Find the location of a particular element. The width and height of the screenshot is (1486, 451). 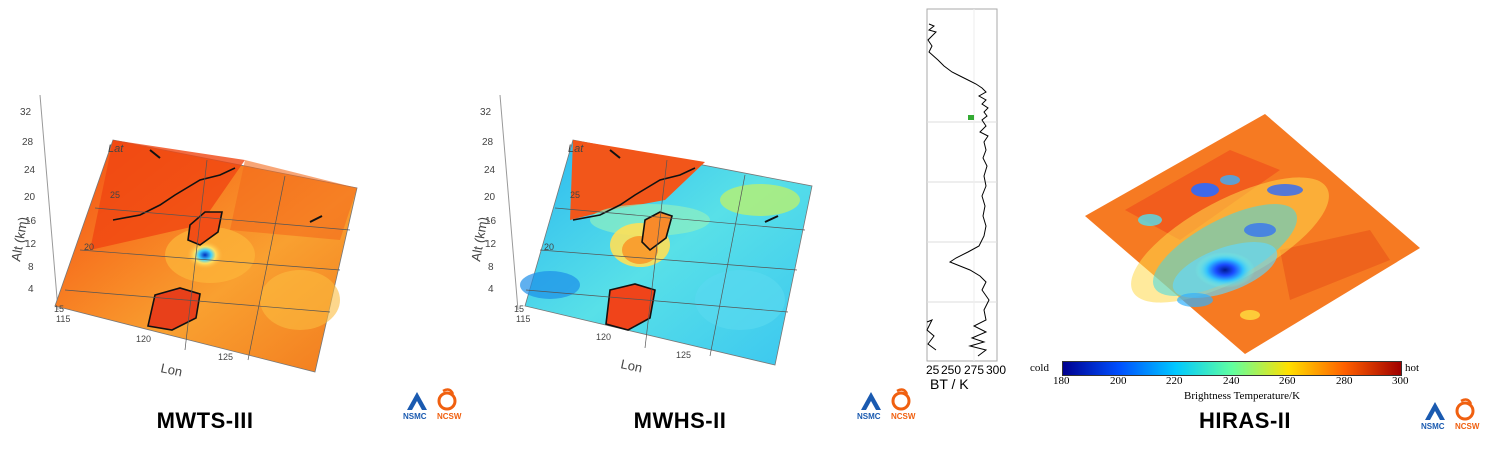

colorbar-tick: 240 is located at coordinates (1231, 381).